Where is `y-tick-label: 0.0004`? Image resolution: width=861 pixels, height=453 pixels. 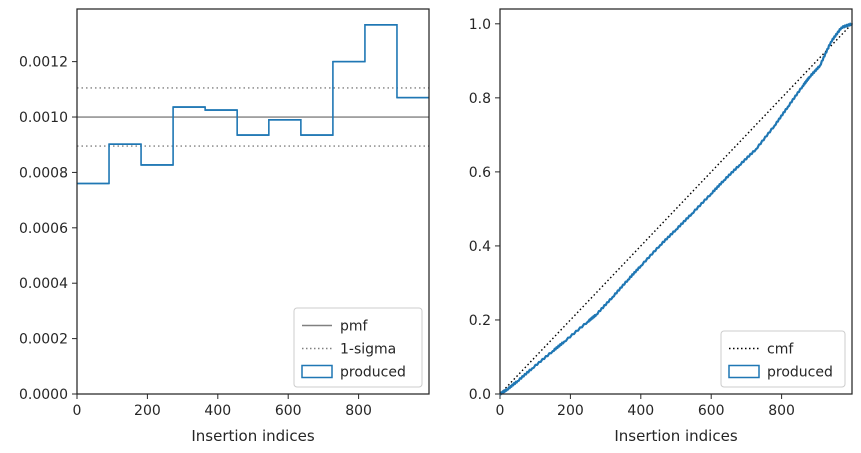
y-tick-label: 0.0004 is located at coordinates (43, 284).